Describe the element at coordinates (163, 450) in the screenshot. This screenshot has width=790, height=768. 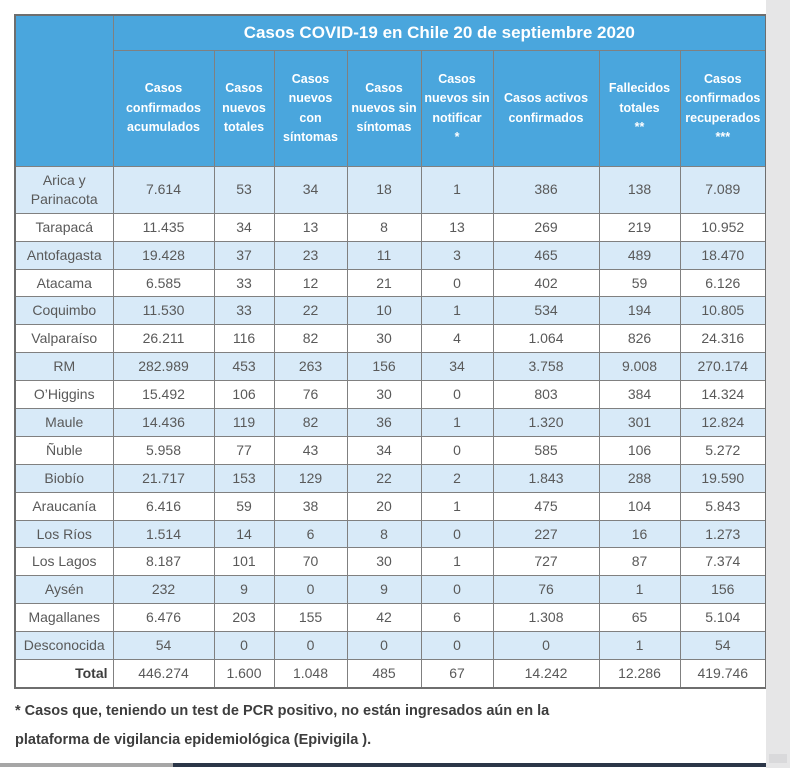
I see `value-cell: 5.958` at that location.